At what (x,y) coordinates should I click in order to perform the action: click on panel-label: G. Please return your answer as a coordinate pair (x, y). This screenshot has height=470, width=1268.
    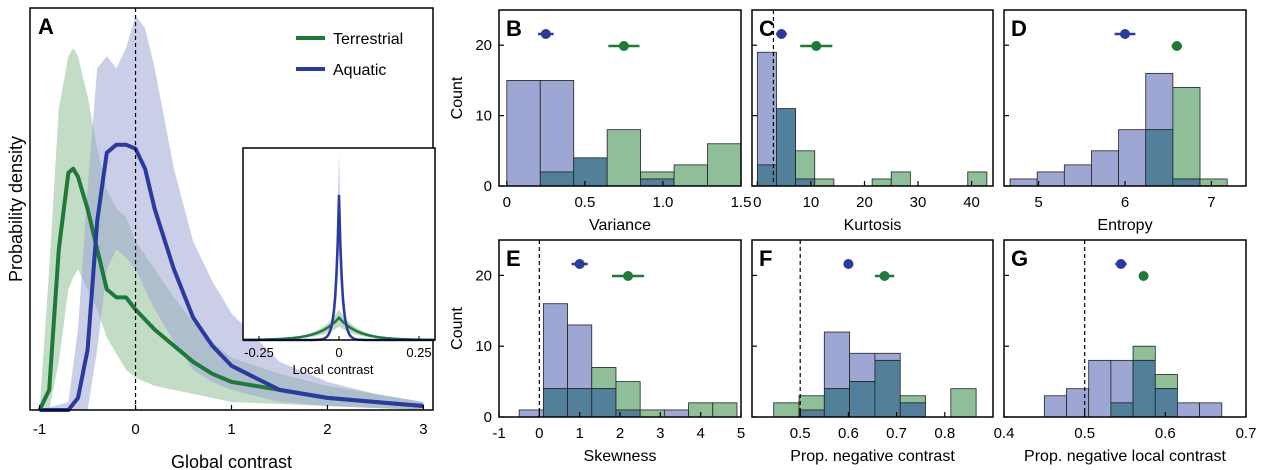
    Looking at the image, I should click on (1019, 258).